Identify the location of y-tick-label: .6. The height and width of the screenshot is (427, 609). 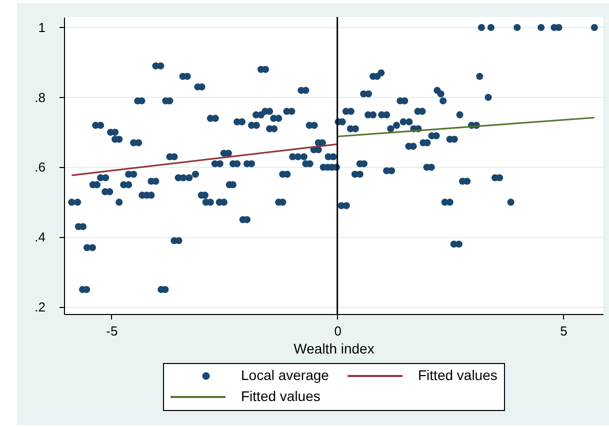
(40, 167).